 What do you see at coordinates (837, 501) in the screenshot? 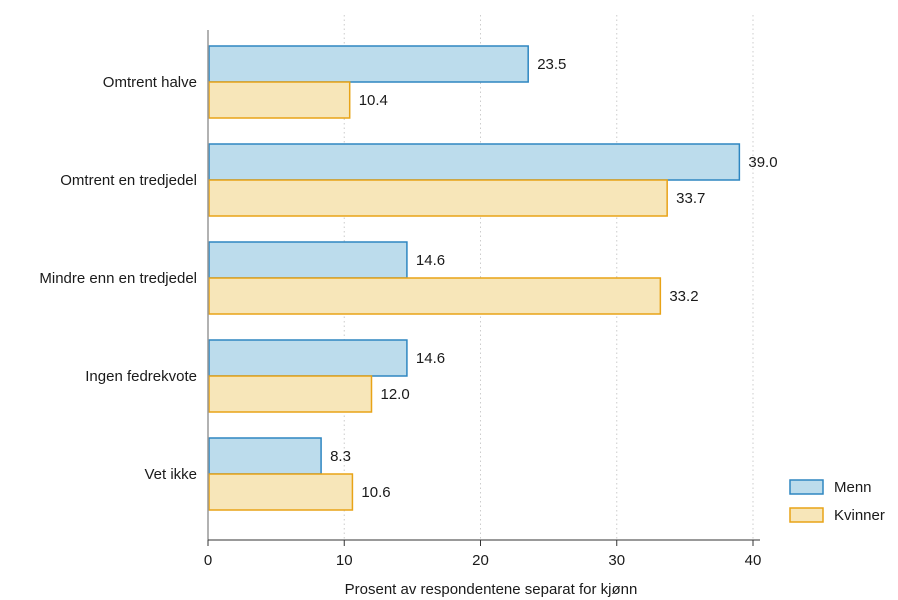
I see `legend: Menn Kvinner` at bounding box center [837, 501].